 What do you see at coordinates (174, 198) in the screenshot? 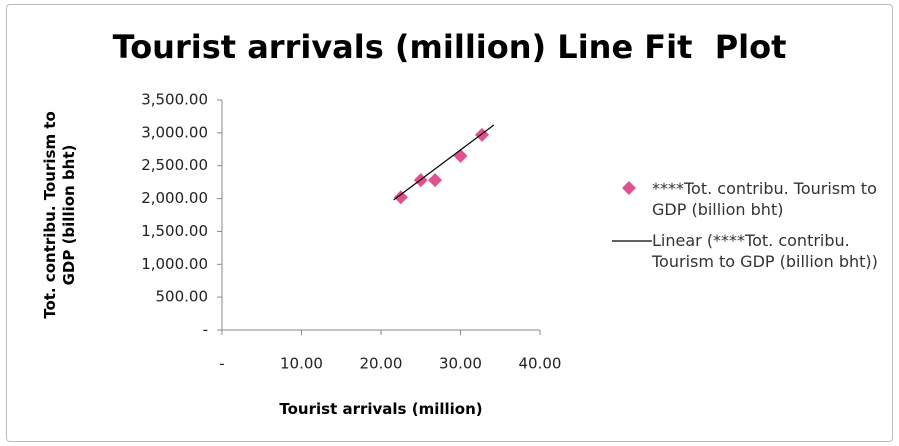
I see `y-tick-label: 2,000.00` at bounding box center [174, 198].